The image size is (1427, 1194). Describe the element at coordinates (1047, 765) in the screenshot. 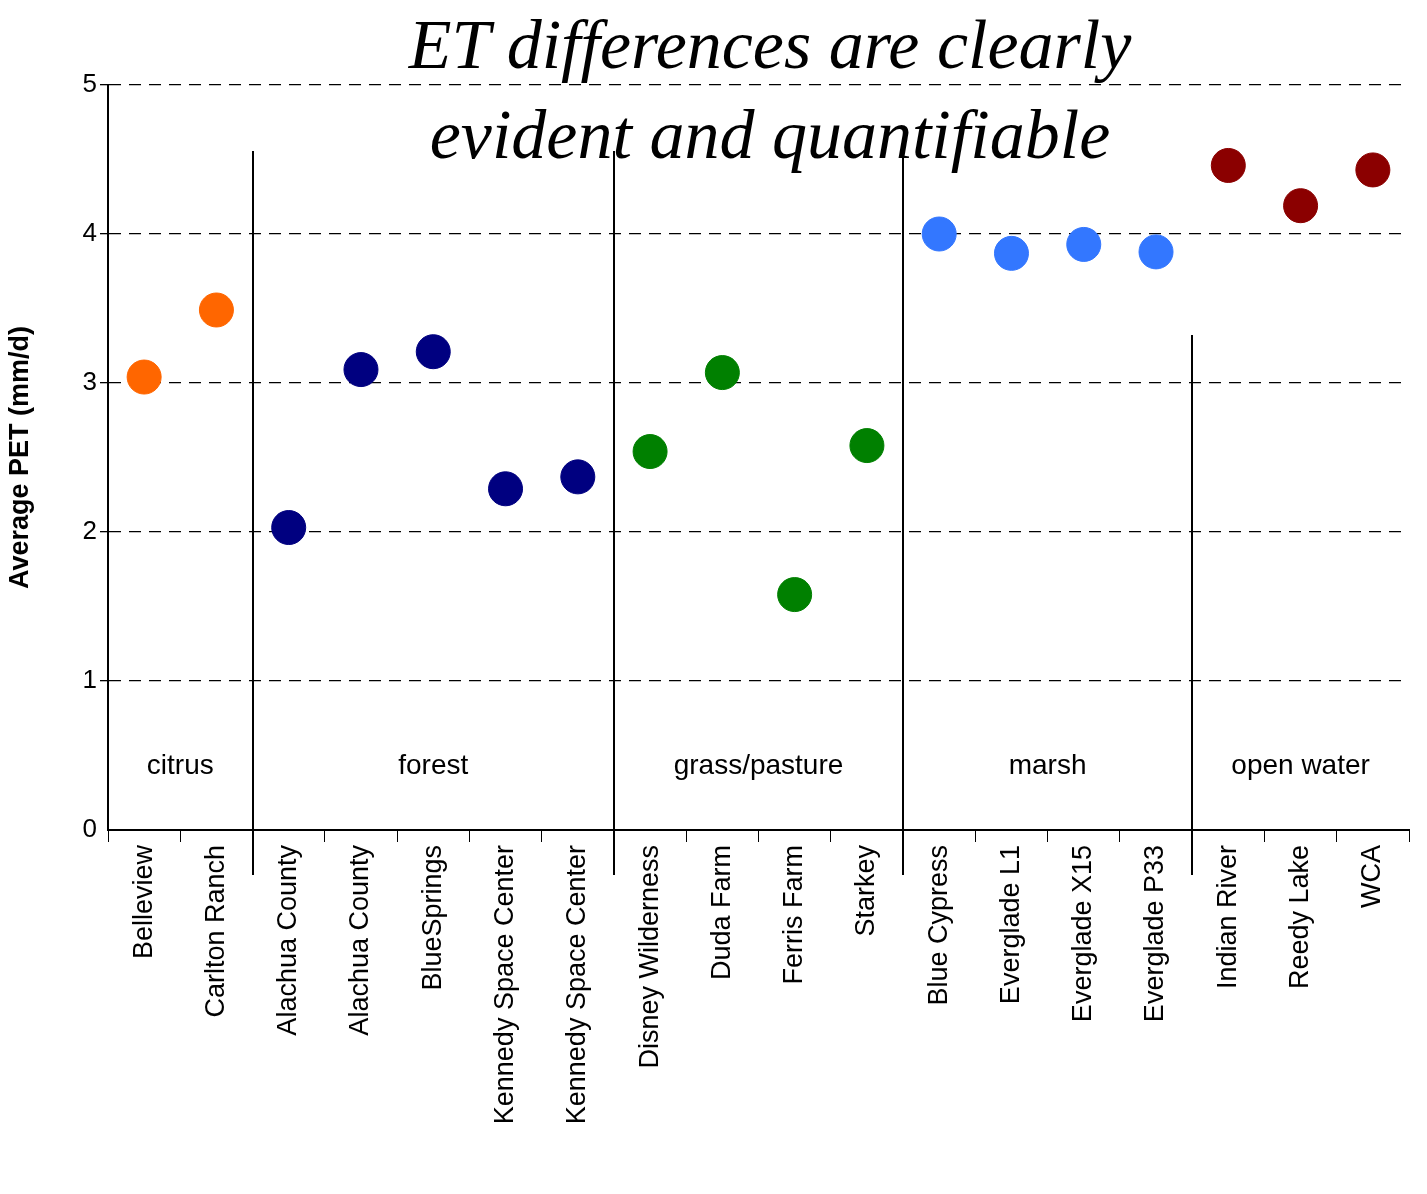

I see `annotation: marsh` at that location.